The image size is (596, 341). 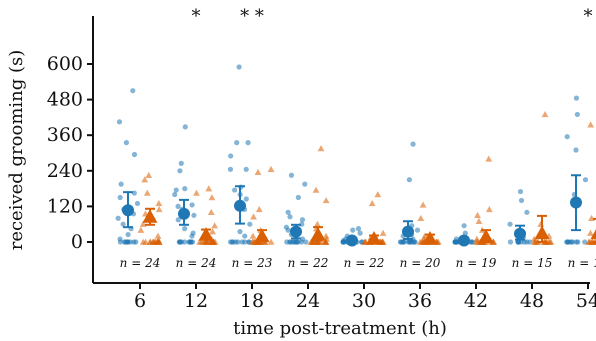 I want to click on x-tick-label: 42, so click(x=476, y=301).